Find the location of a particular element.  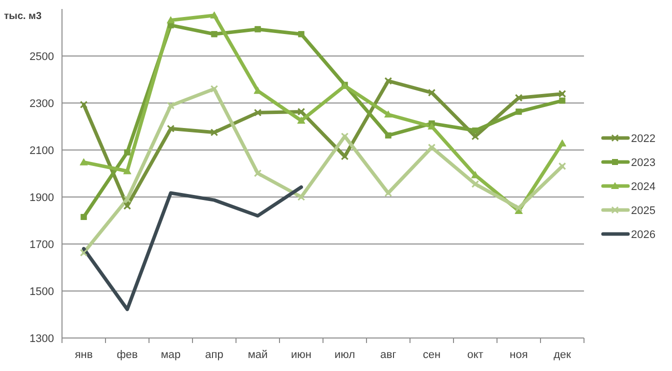

x-tick-label: авг is located at coordinates (388, 355).